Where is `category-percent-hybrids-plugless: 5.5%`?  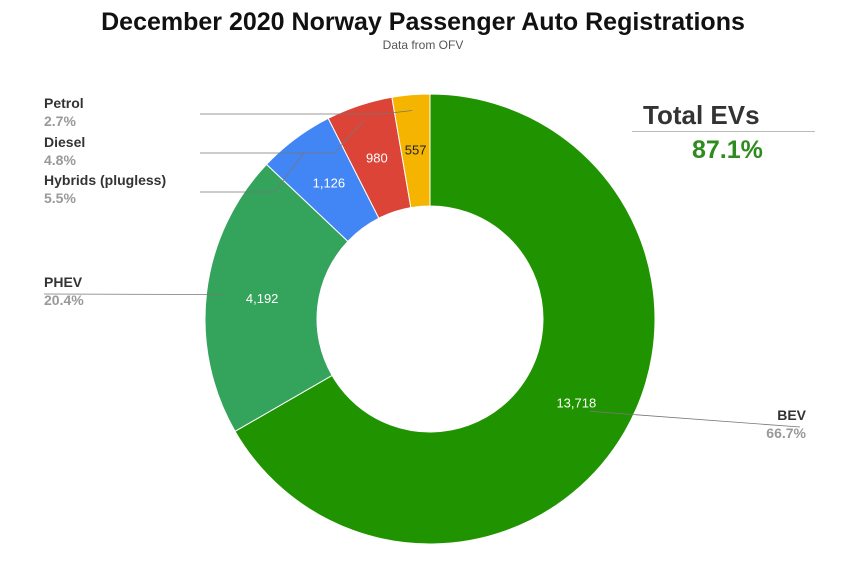 category-percent-hybrids-plugless: 5.5% is located at coordinates (60, 198).